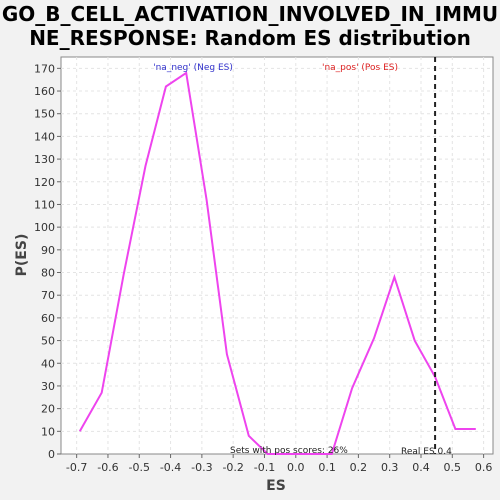 This screenshot has height=500, width=500. Describe the element at coordinates (76, 467) in the screenshot. I see `x-tick-label: -0.7` at that location.